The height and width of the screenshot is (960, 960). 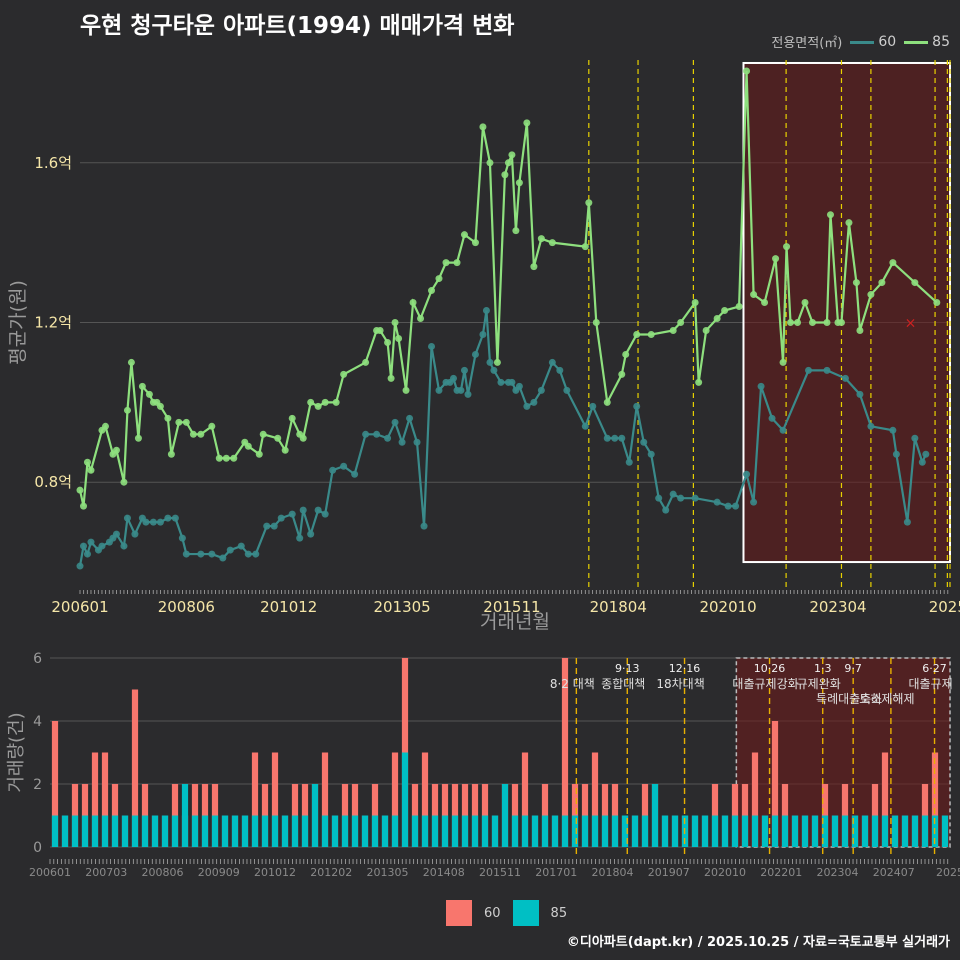 What do you see at coordinates (444, 872) in the screenshot?
I see `bar-x-tick-label: 201408` at bounding box center [444, 872].